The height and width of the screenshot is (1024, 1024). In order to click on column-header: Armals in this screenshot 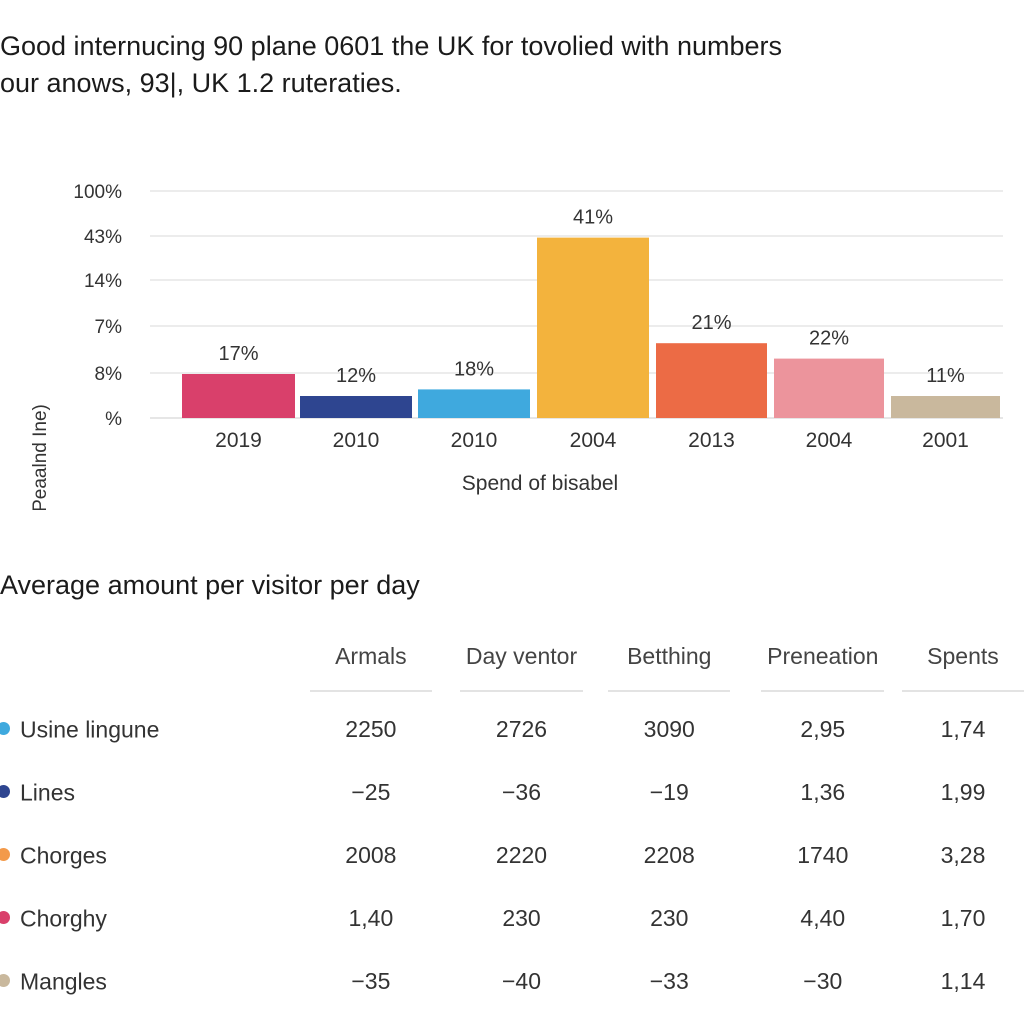, I will do `click(371, 667)`.